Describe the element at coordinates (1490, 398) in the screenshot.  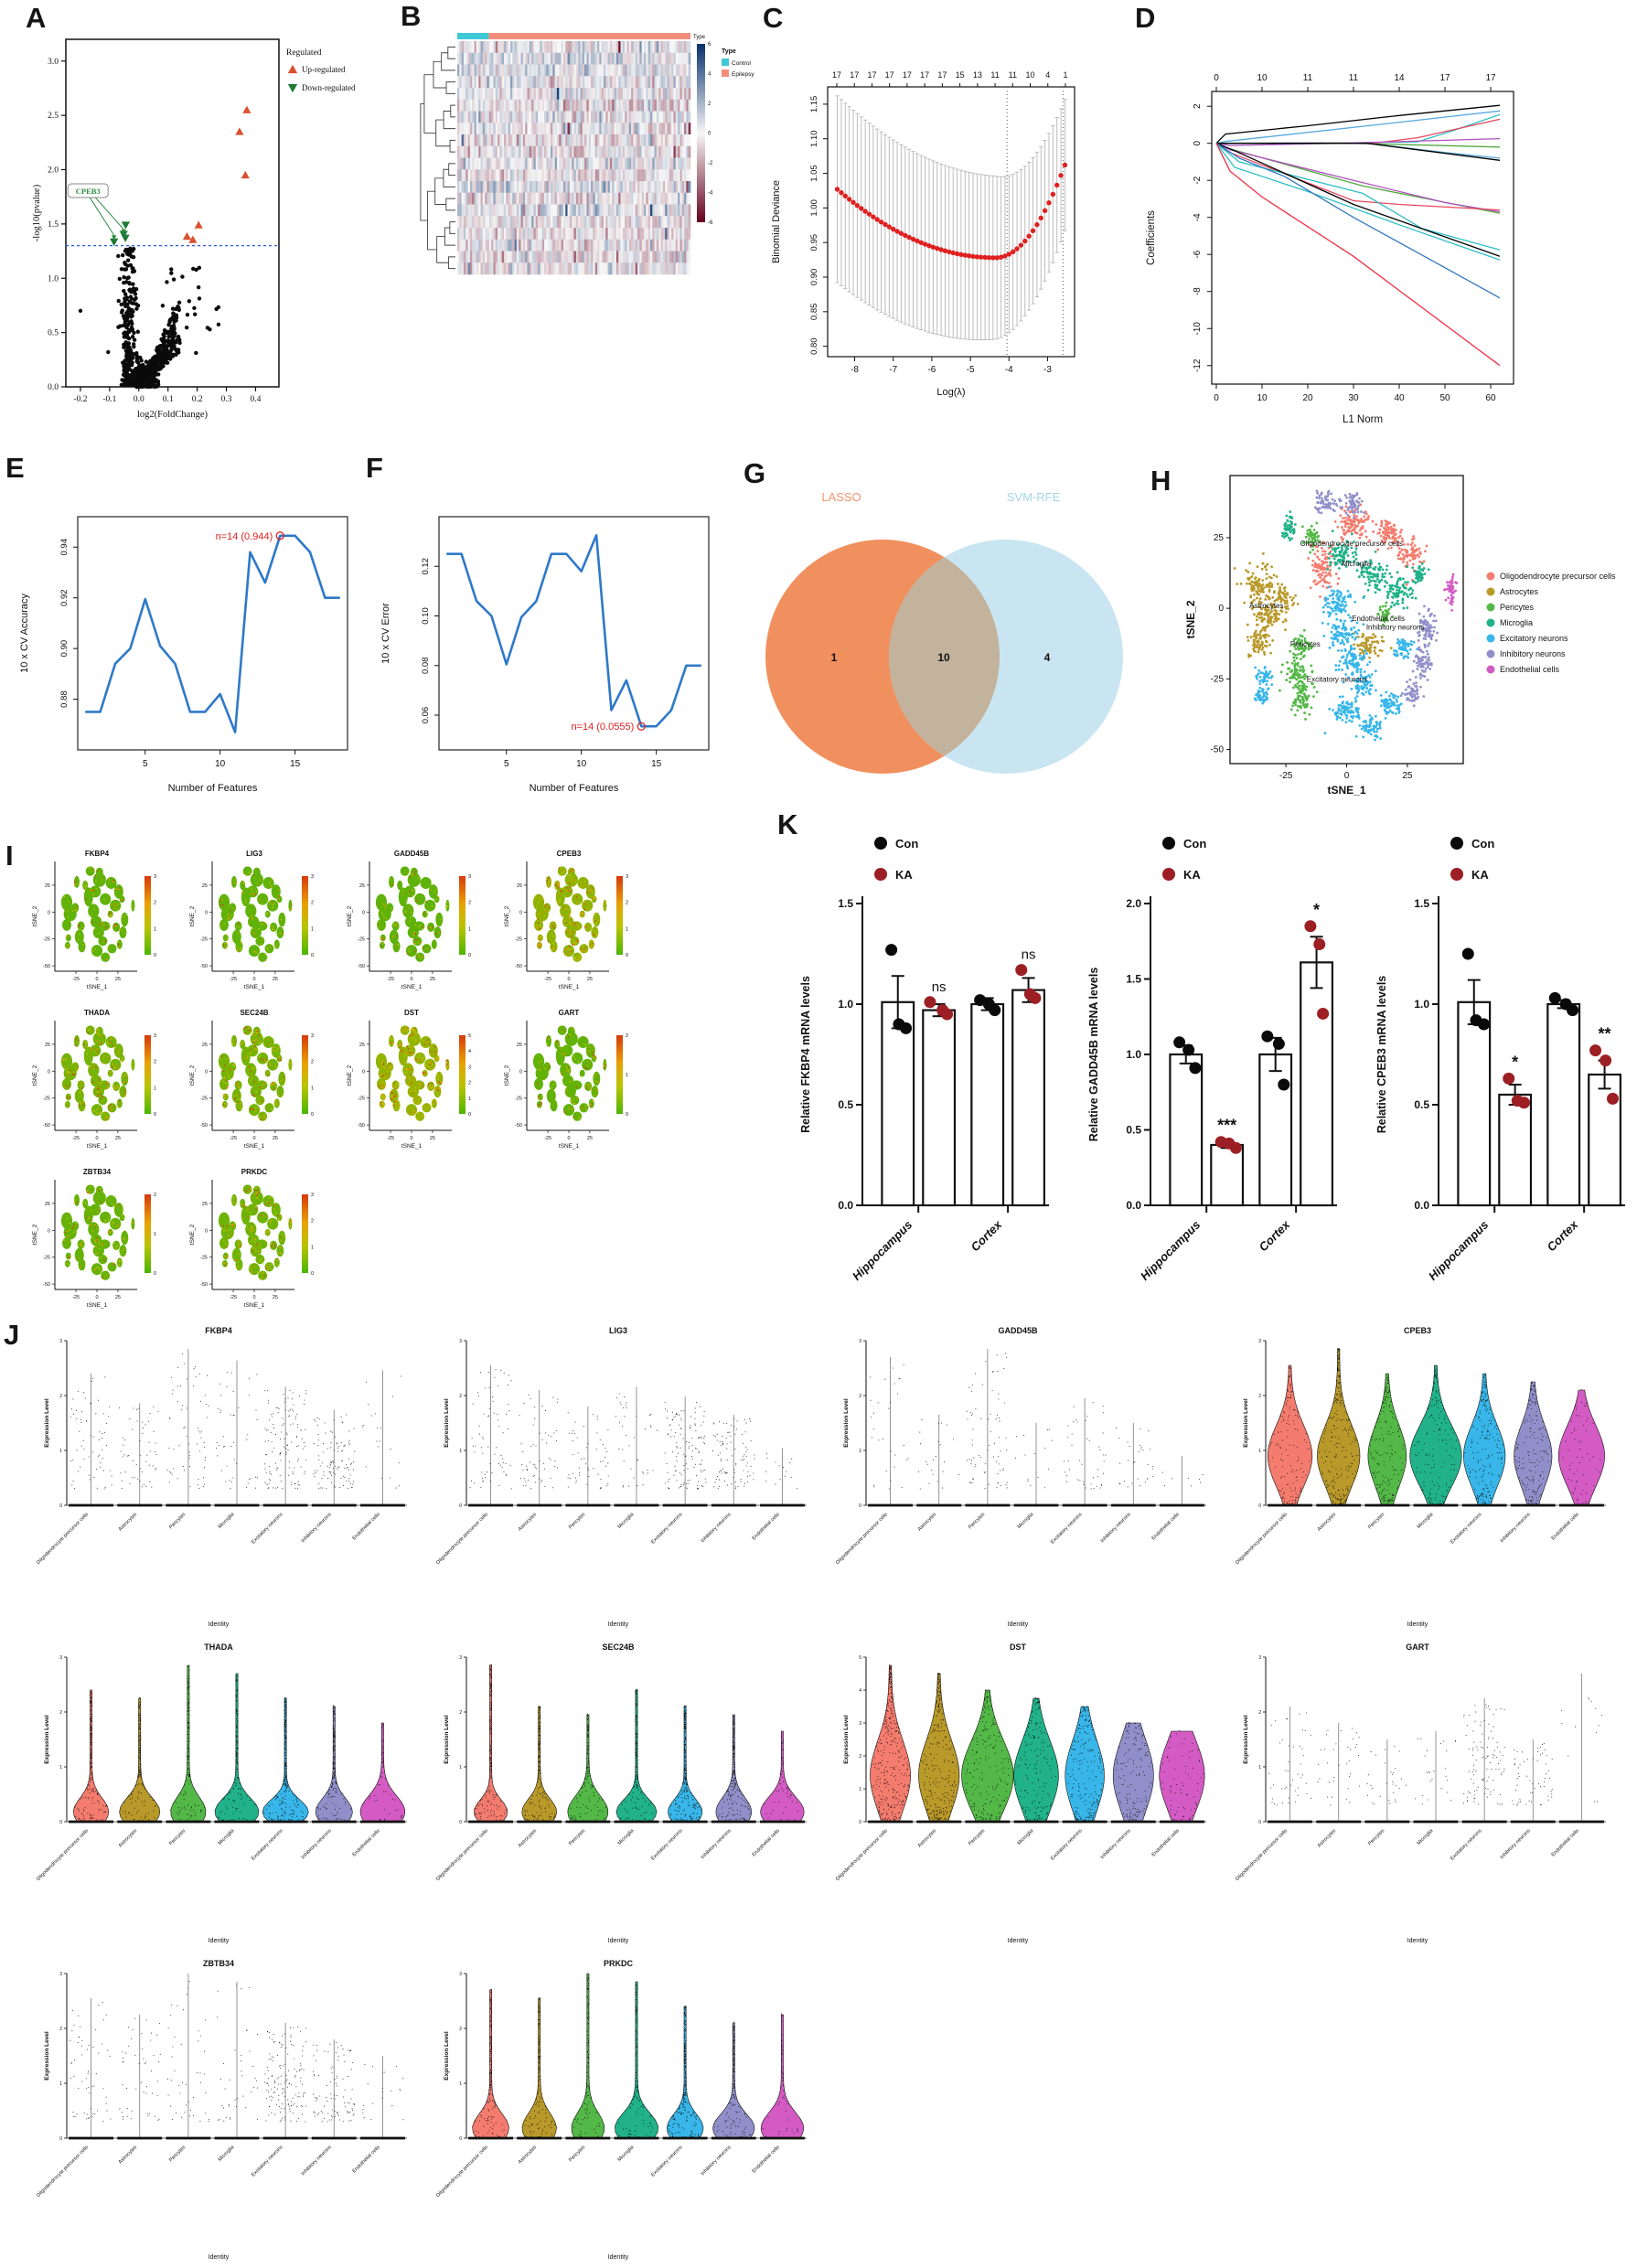
I see `svg-text: 60` at that location.